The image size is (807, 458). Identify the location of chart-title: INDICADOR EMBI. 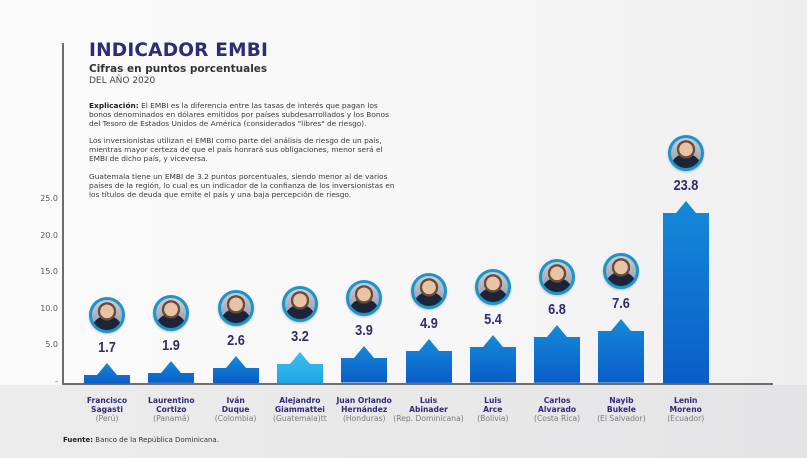
(179, 50).